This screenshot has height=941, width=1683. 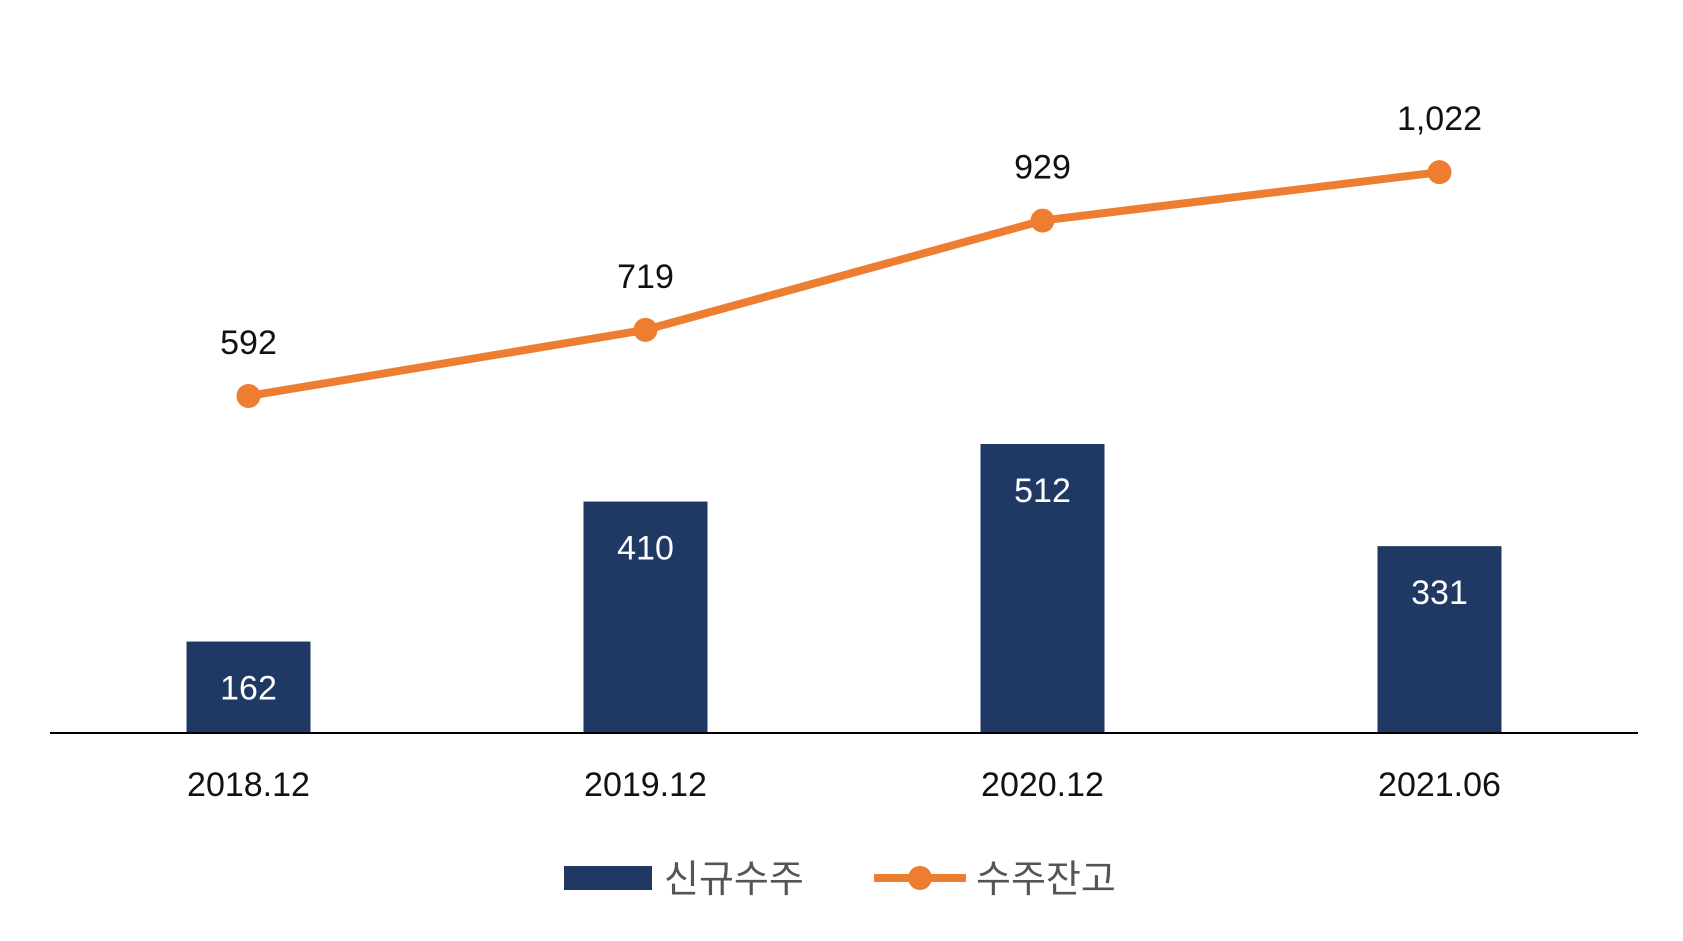 I want to click on line-value-label: 592, so click(x=248, y=343).